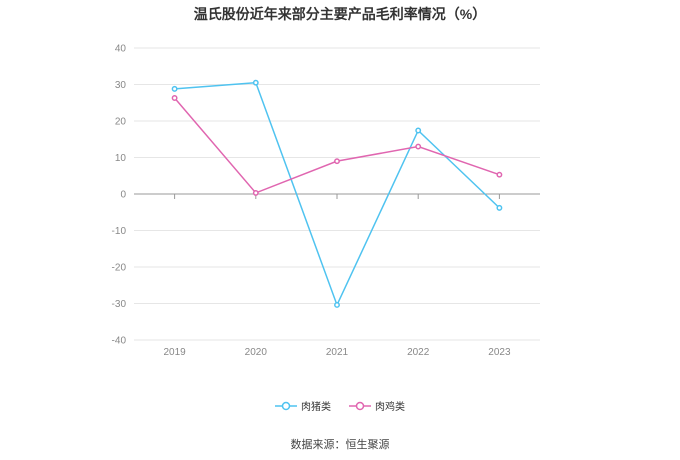 This screenshot has height=460, width=680. I want to click on x-tick-label: 2019, so click(174, 352).